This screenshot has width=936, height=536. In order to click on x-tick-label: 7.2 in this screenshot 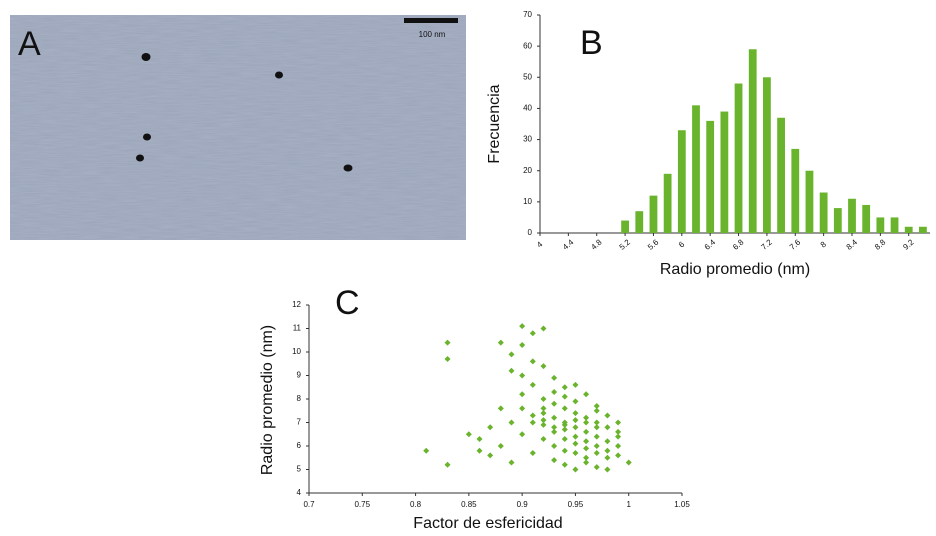, I will do `click(767, 244)`.